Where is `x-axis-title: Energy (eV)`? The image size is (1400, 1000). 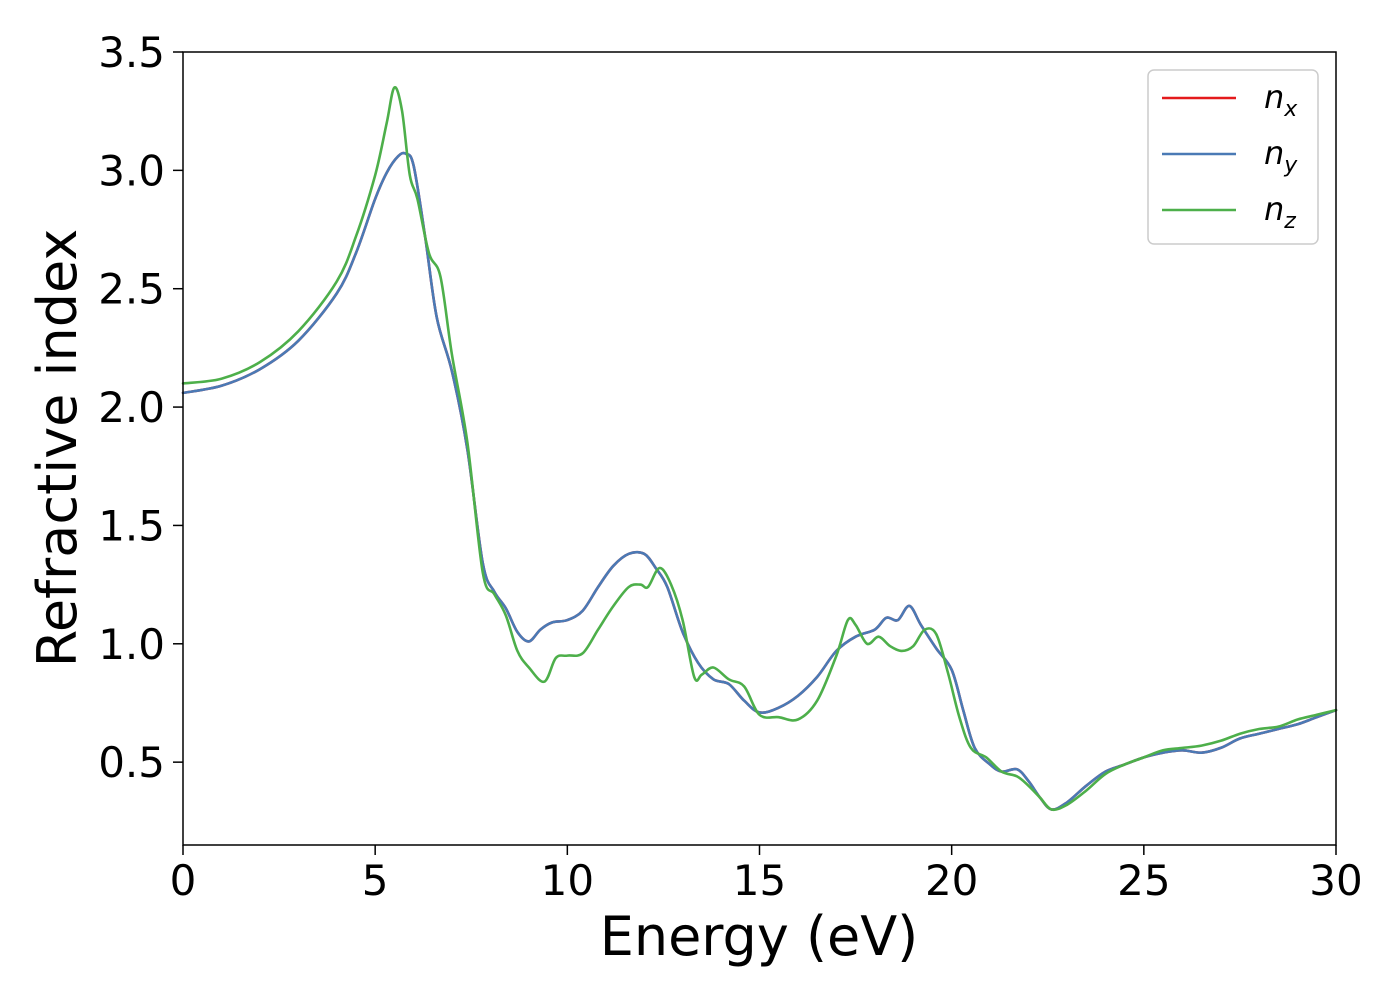 x-axis-title: Energy (eV) is located at coordinates (759, 936).